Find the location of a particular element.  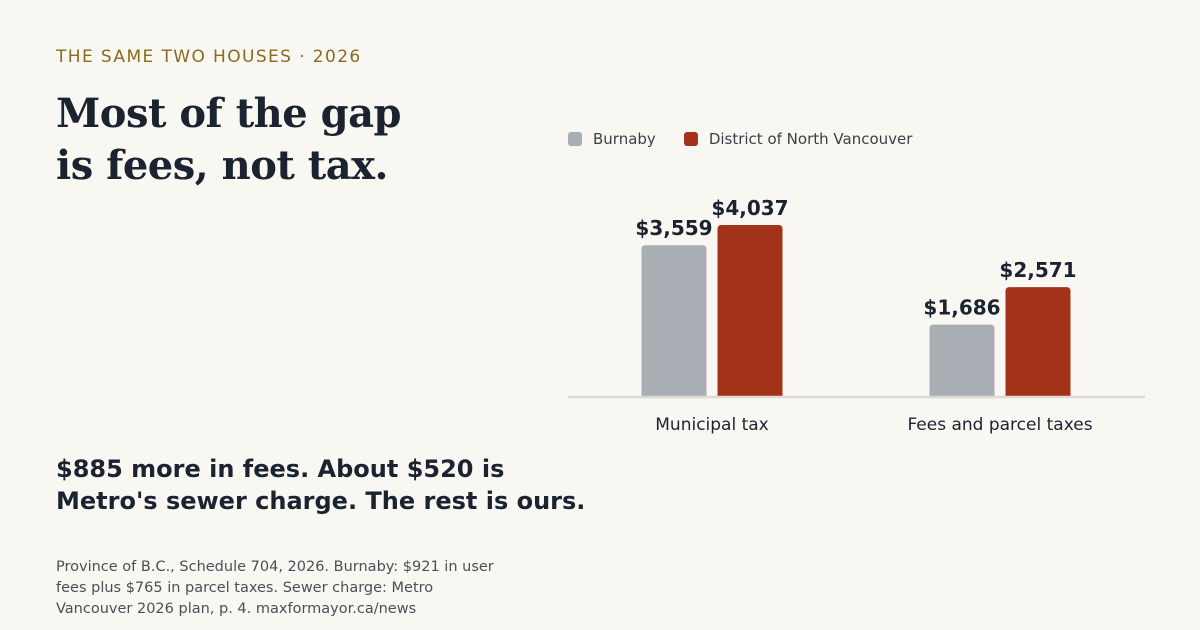

bar-value-label-north-vancouver-0: $4,037 is located at coordinates (749, 208).